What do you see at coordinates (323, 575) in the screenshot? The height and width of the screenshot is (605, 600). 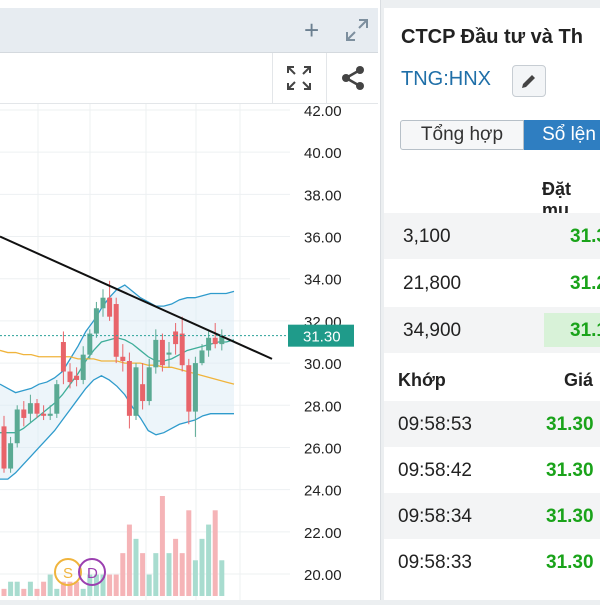 I see `y-tick-label: 20.00` at bounding box center [323, 575].